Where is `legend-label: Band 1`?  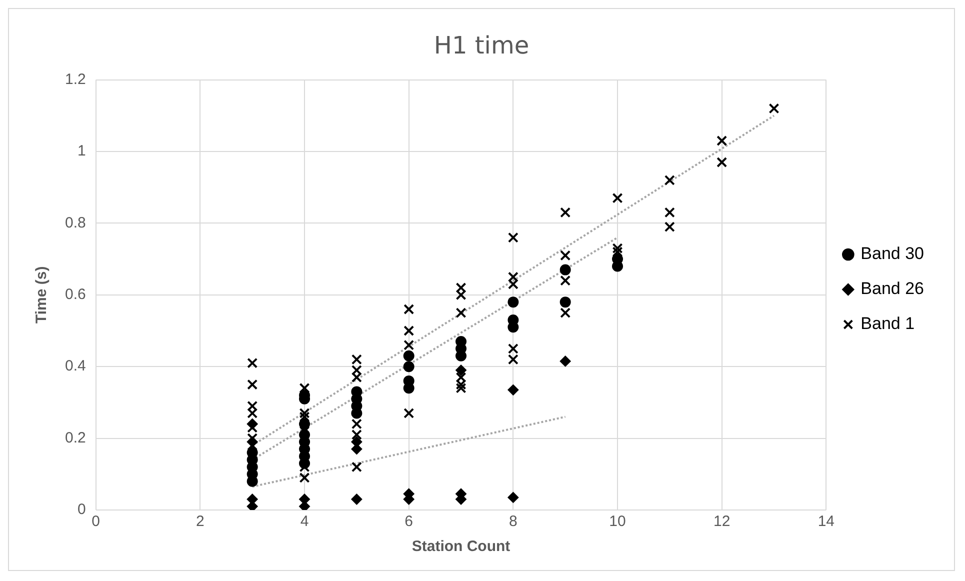 legend-label: Band 1 is located at coordinates (887, 324).